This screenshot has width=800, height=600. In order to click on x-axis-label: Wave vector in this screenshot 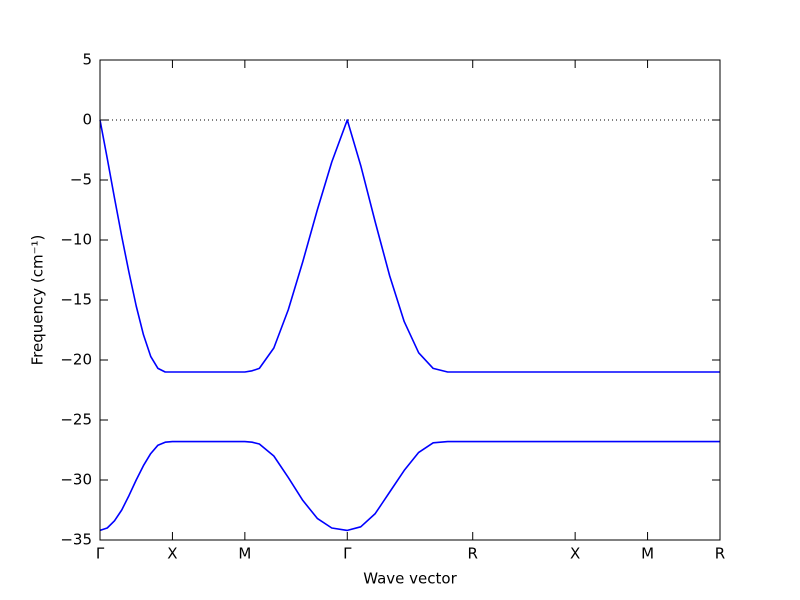, I will do `click(410, 579)`.